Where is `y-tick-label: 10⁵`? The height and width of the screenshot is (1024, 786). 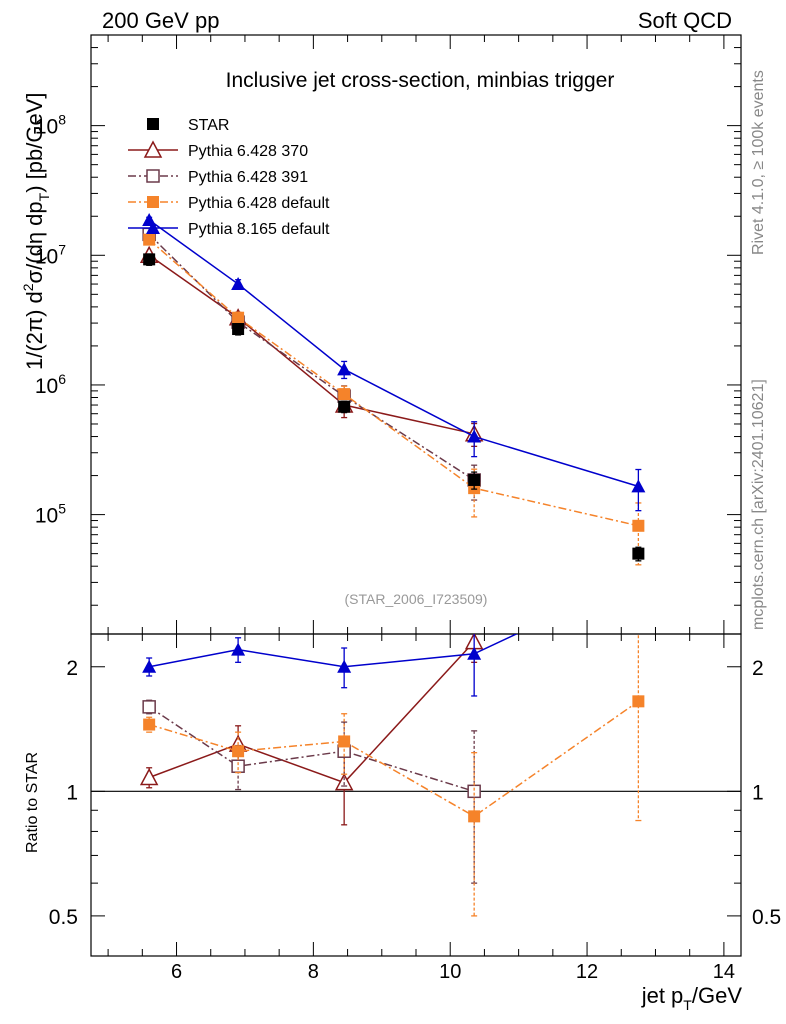 y-tick-label: 10⁵ is located at coordinates (50, 514).